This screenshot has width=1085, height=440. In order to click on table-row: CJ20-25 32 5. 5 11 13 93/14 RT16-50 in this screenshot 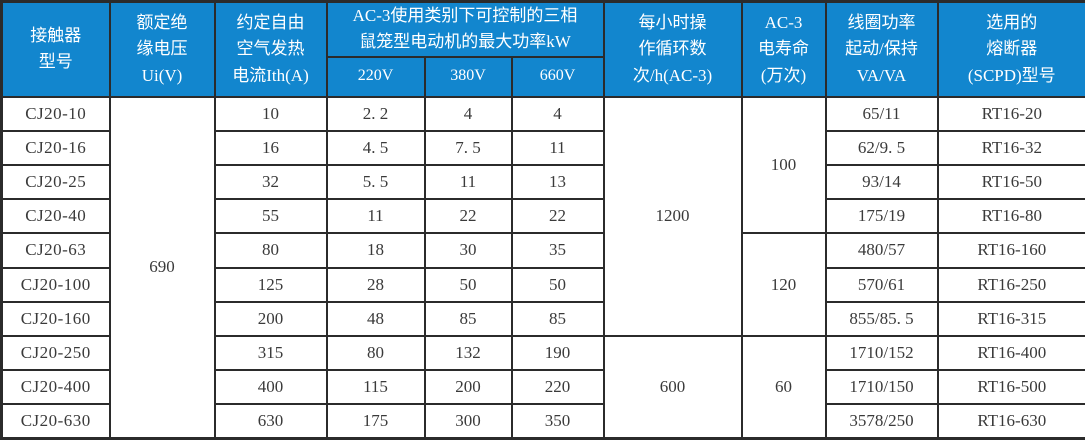, I will do `click(542, 182)`.